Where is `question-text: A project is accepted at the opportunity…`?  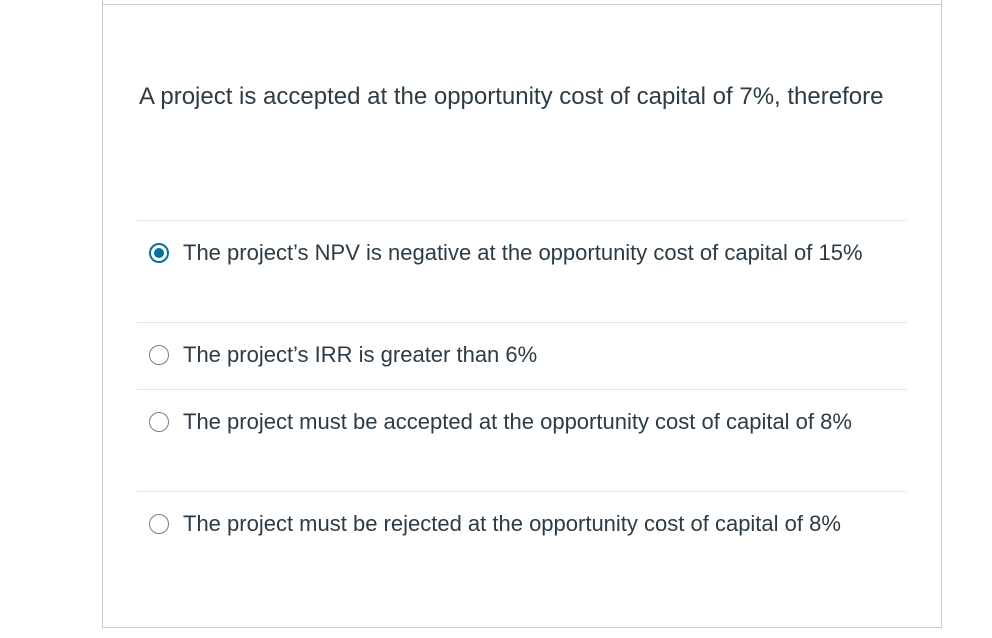
question-text: A project is accepted at the opportunity… is located at coordinates (511, 96).